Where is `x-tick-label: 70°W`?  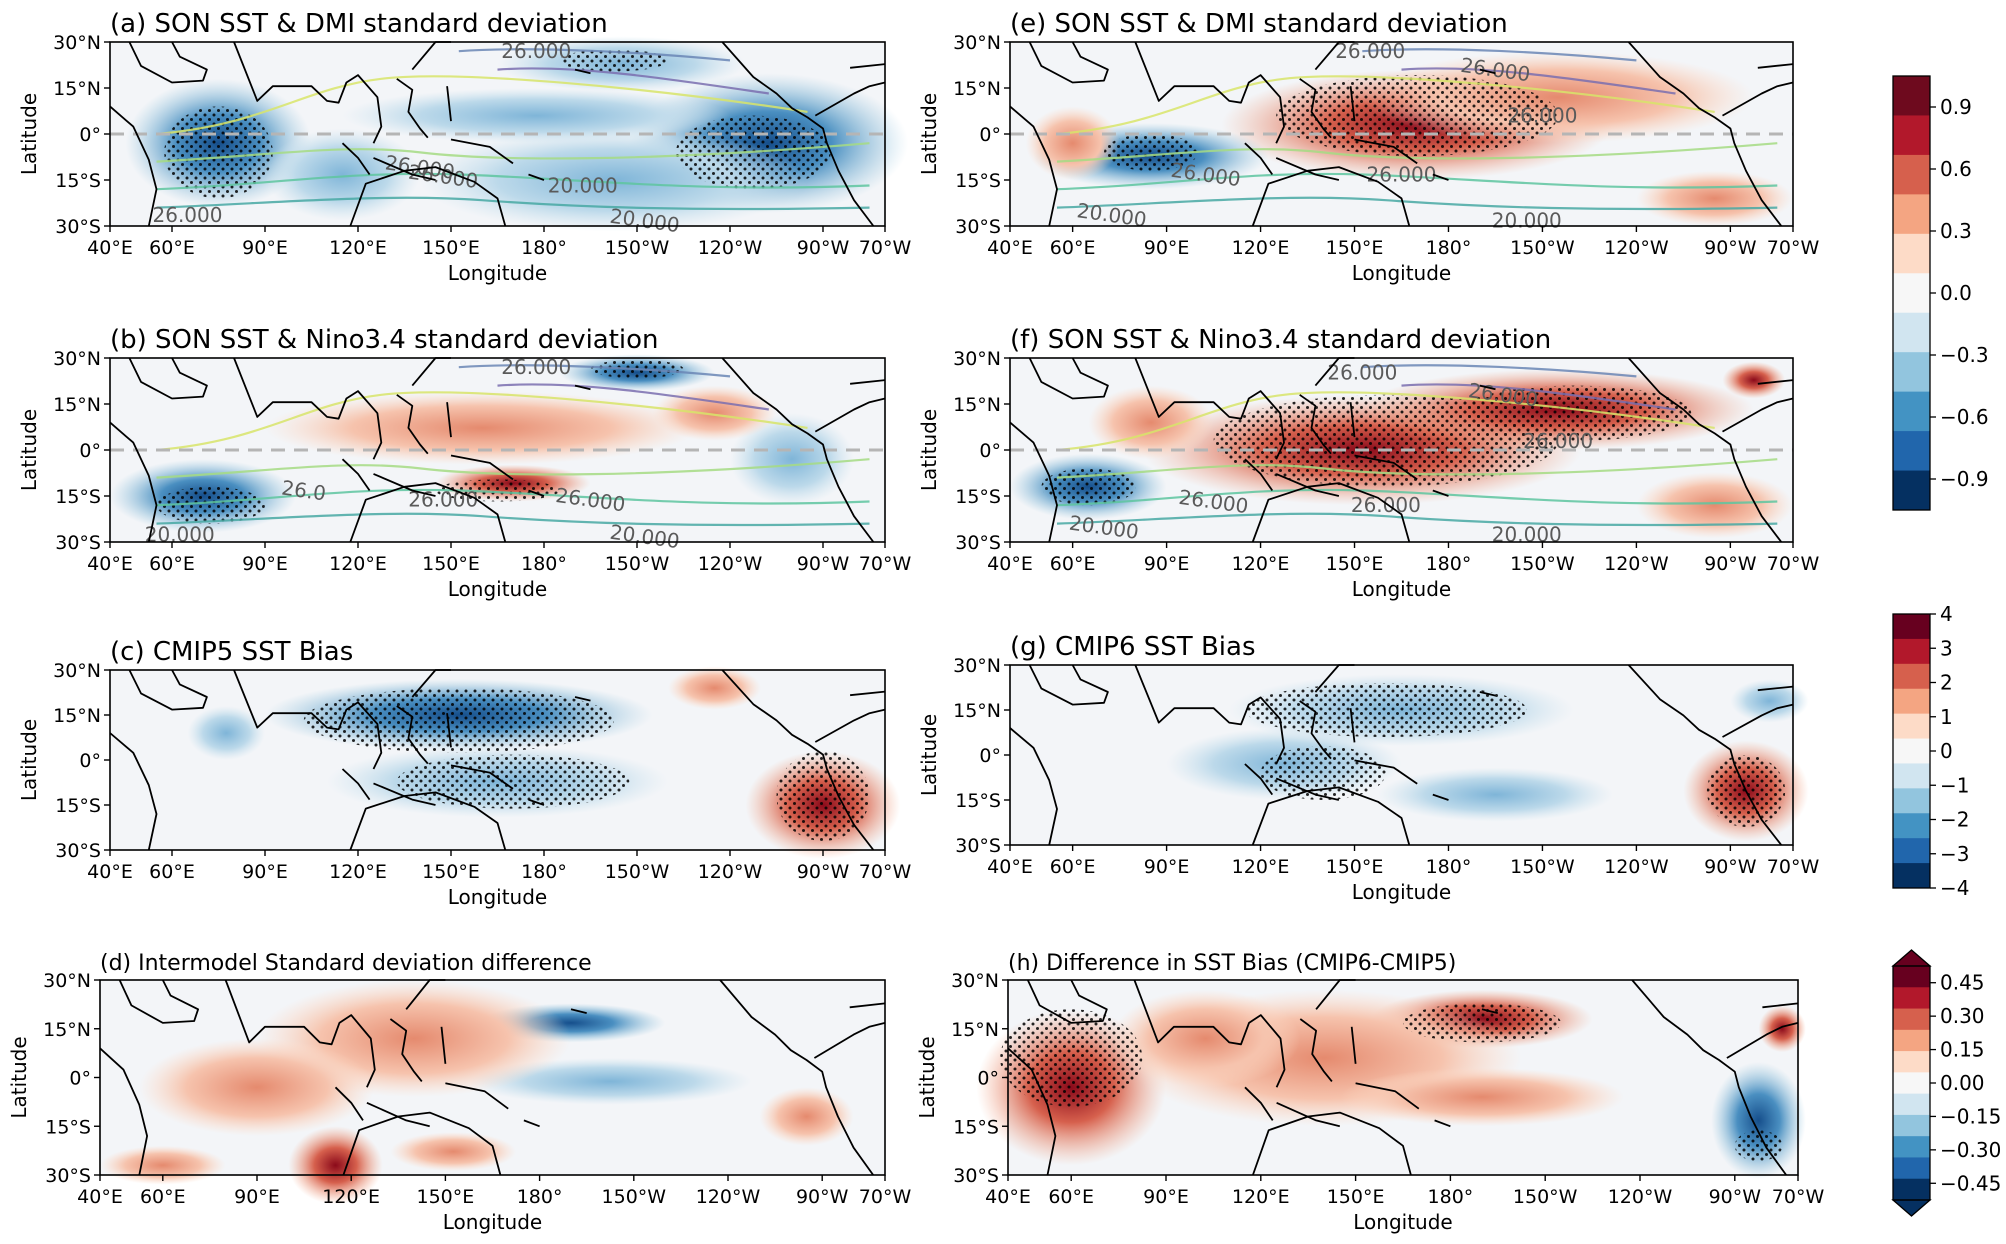 x-tick-label: 70°W is located at coordinates (1793, 867).